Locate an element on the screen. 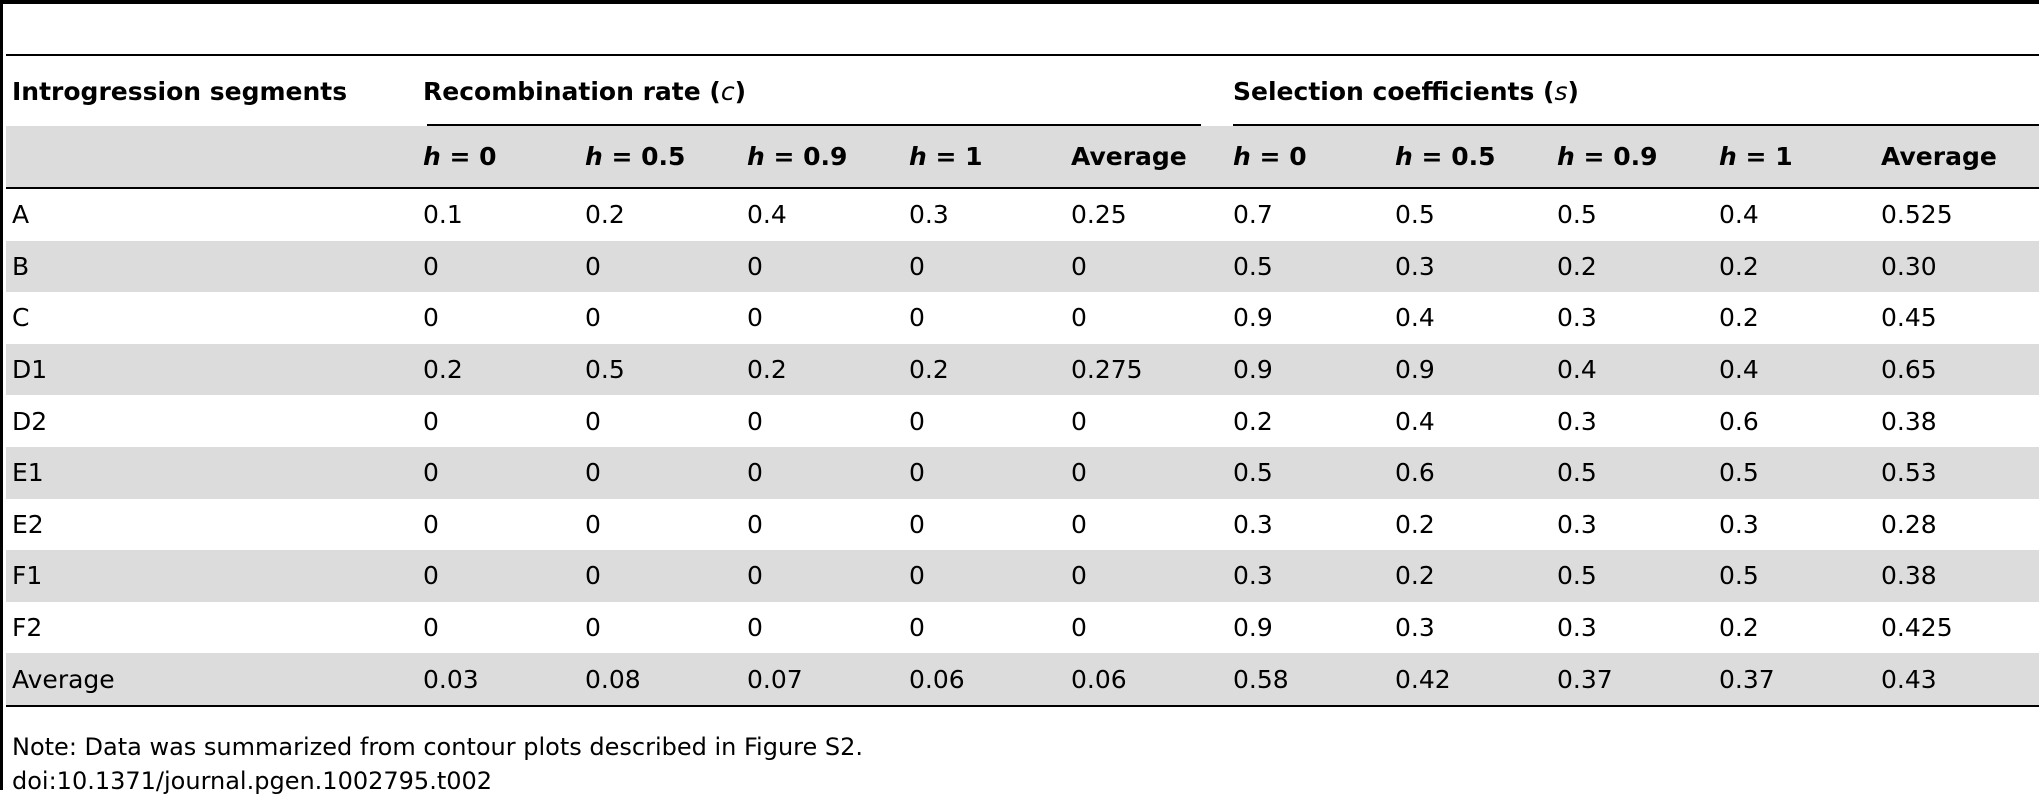  table-cell: 0.03 is located at coordinates (498, 679).